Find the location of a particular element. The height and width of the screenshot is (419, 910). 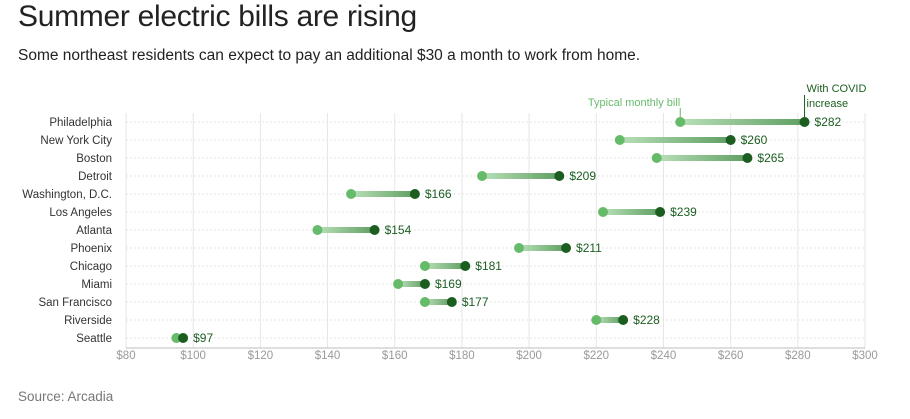

x-tick-label: $160 is located at coordinates (395, 356).